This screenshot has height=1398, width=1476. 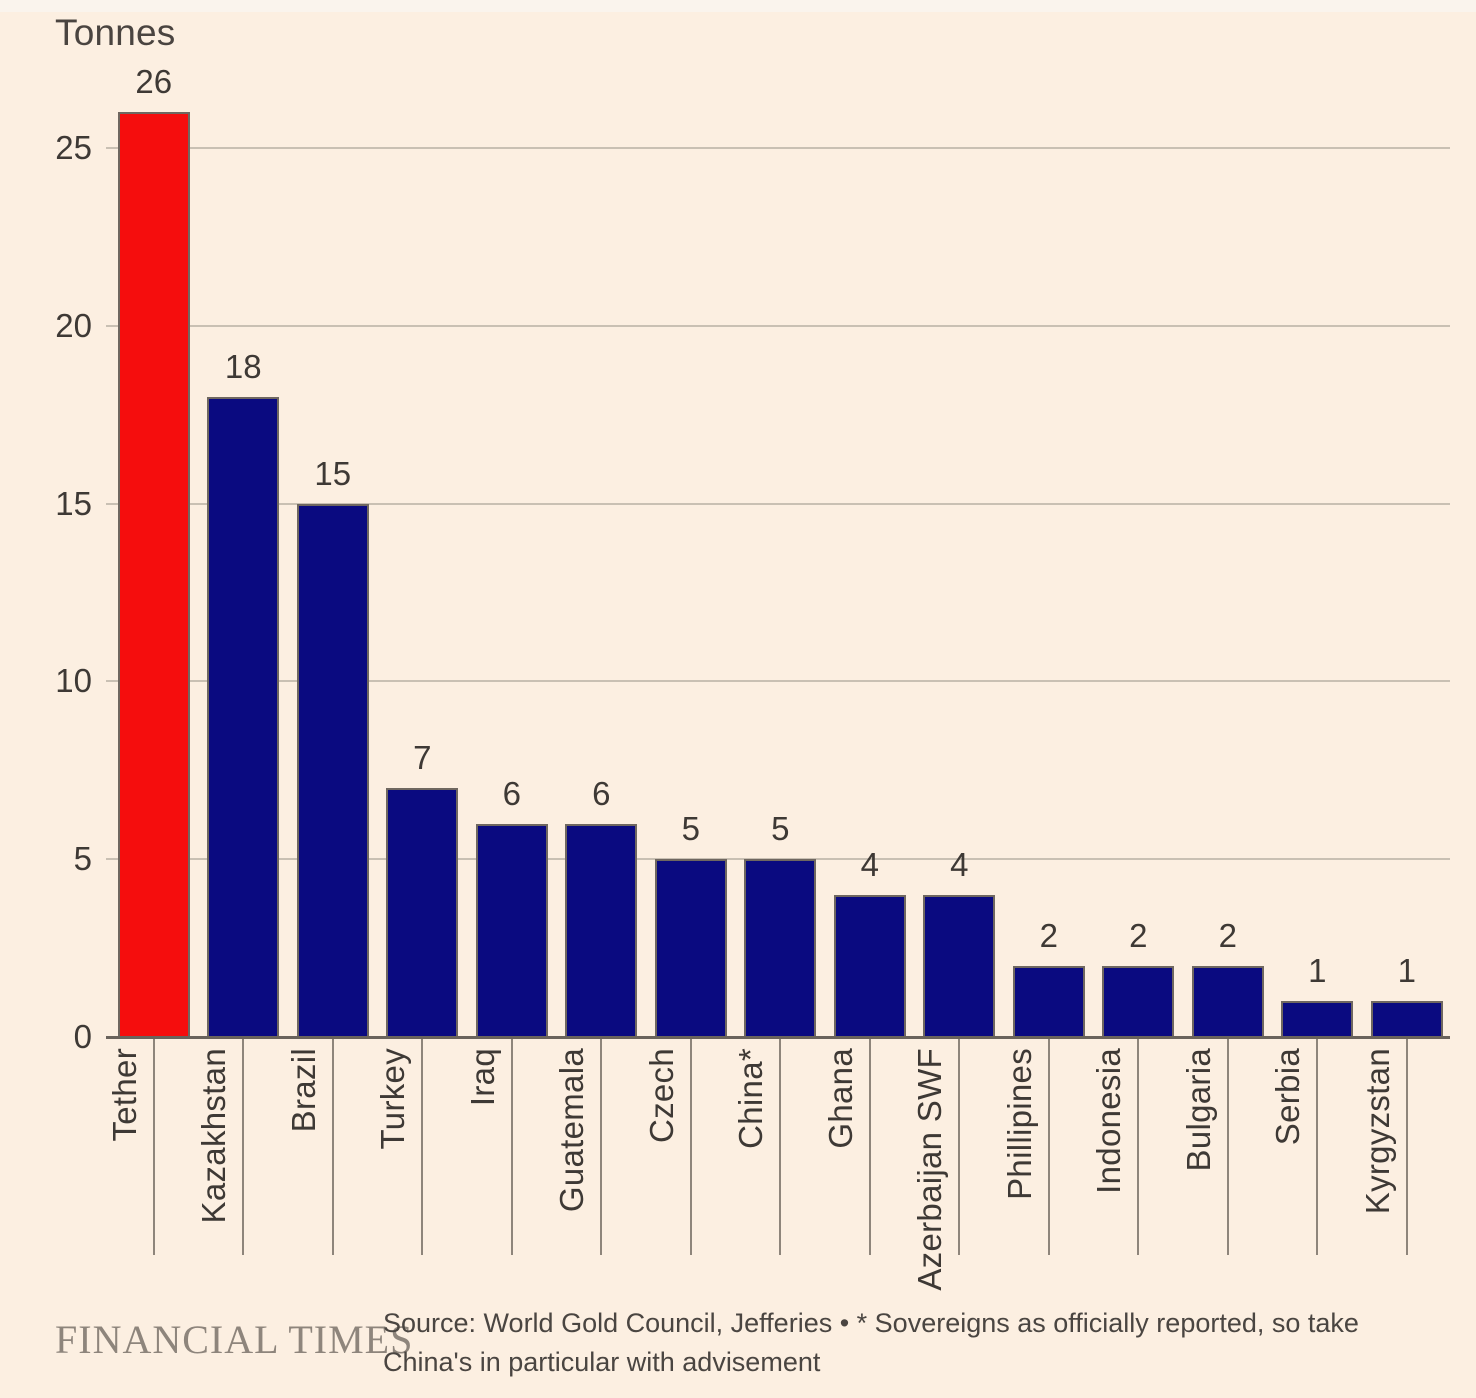 What do you see at coordinates (1109, 1121) in the screenshot?
I see `x-category-label: Indonesia` at bounding box center [1109, 1121].